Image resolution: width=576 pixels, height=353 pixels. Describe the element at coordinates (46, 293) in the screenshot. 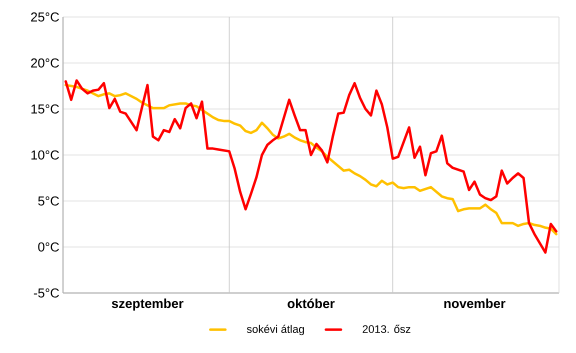

I see `y-tick-label: -5°C` at that location.